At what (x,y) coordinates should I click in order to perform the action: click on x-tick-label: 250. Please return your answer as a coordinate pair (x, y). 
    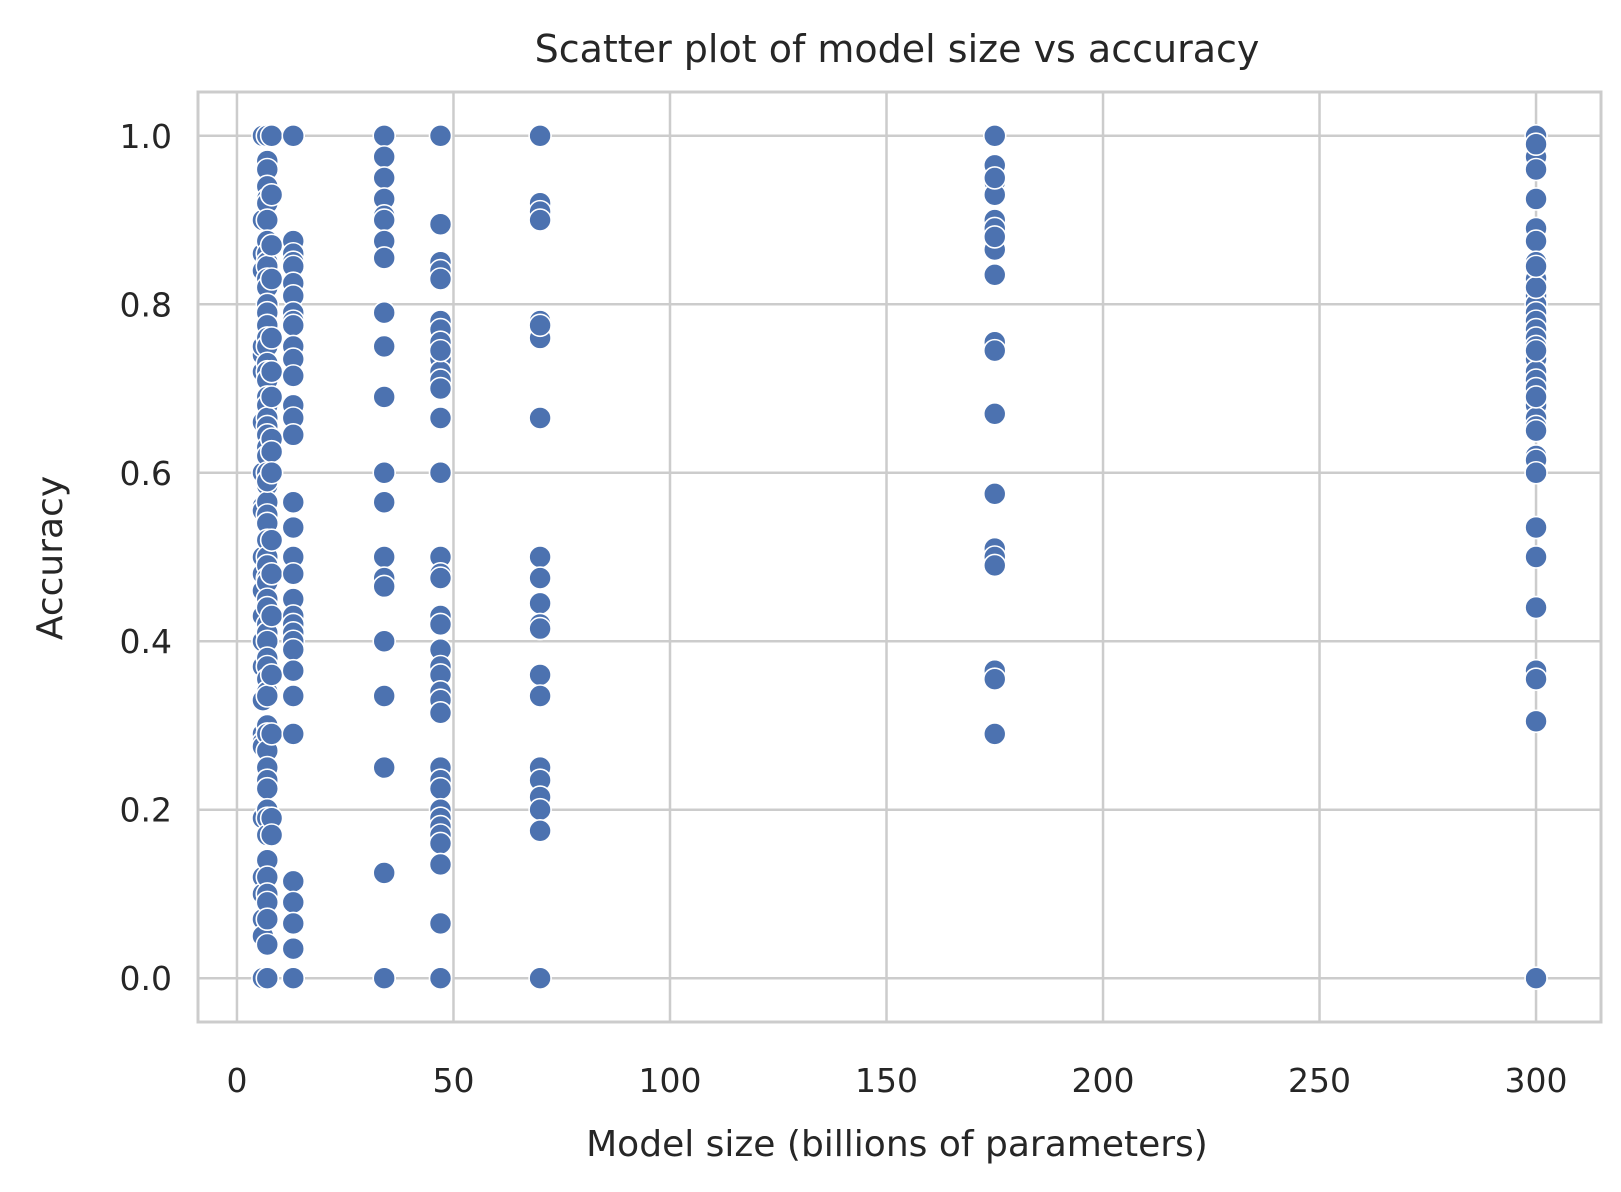
    Looking at the image, I should click on (1319, 1080).